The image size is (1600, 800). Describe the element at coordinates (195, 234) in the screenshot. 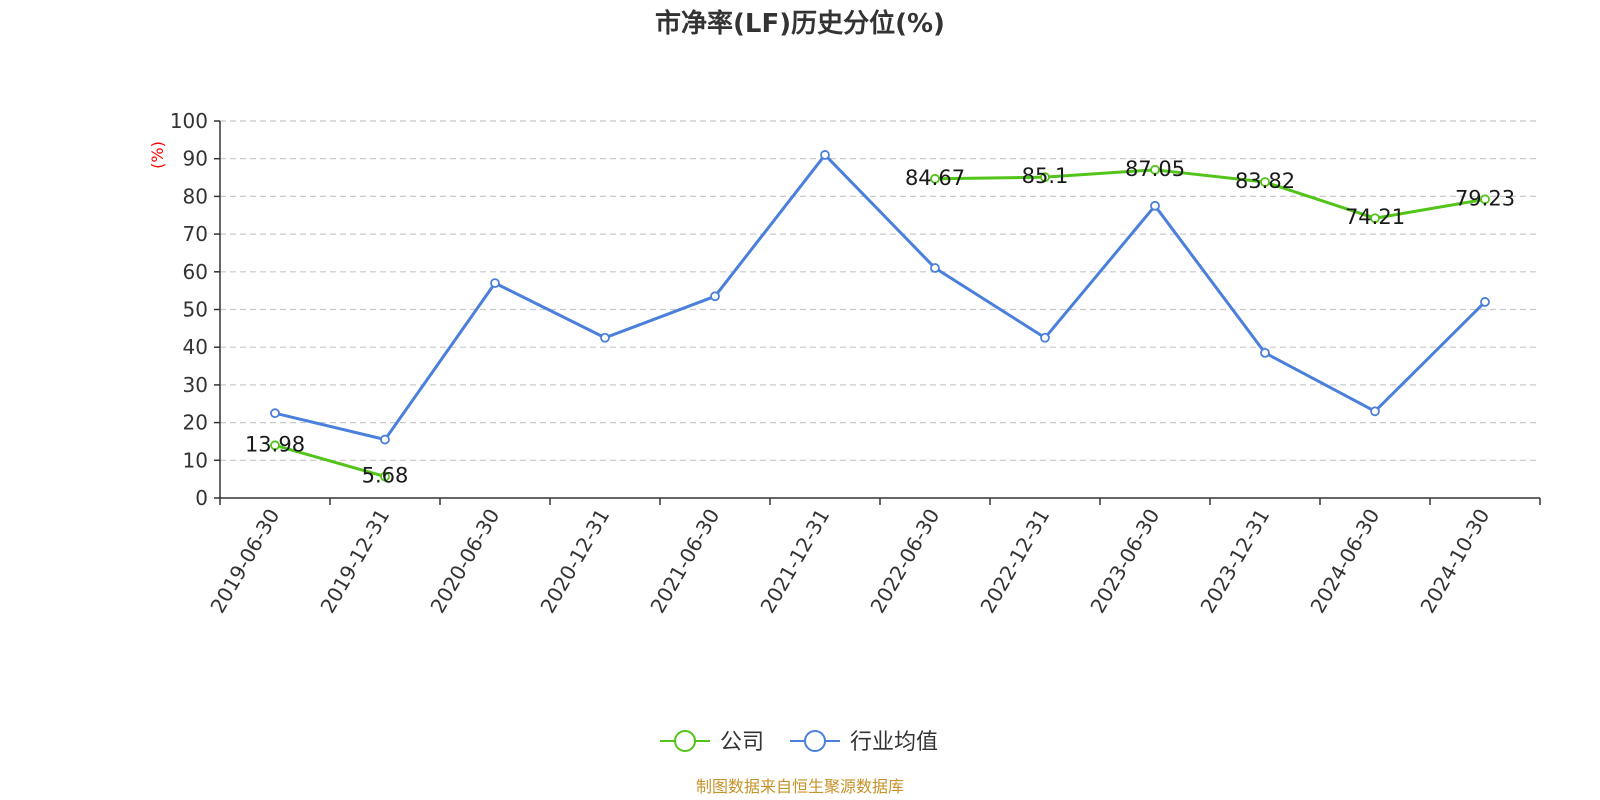

I see `y-tick-label: 70` at that location.